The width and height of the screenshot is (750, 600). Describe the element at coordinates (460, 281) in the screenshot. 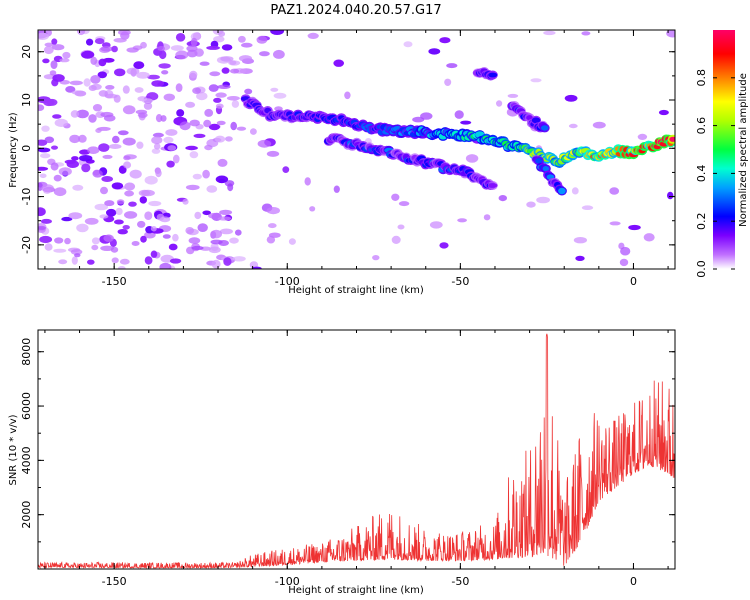

I see `spectrogram-x-tick-label: -50` at that location.